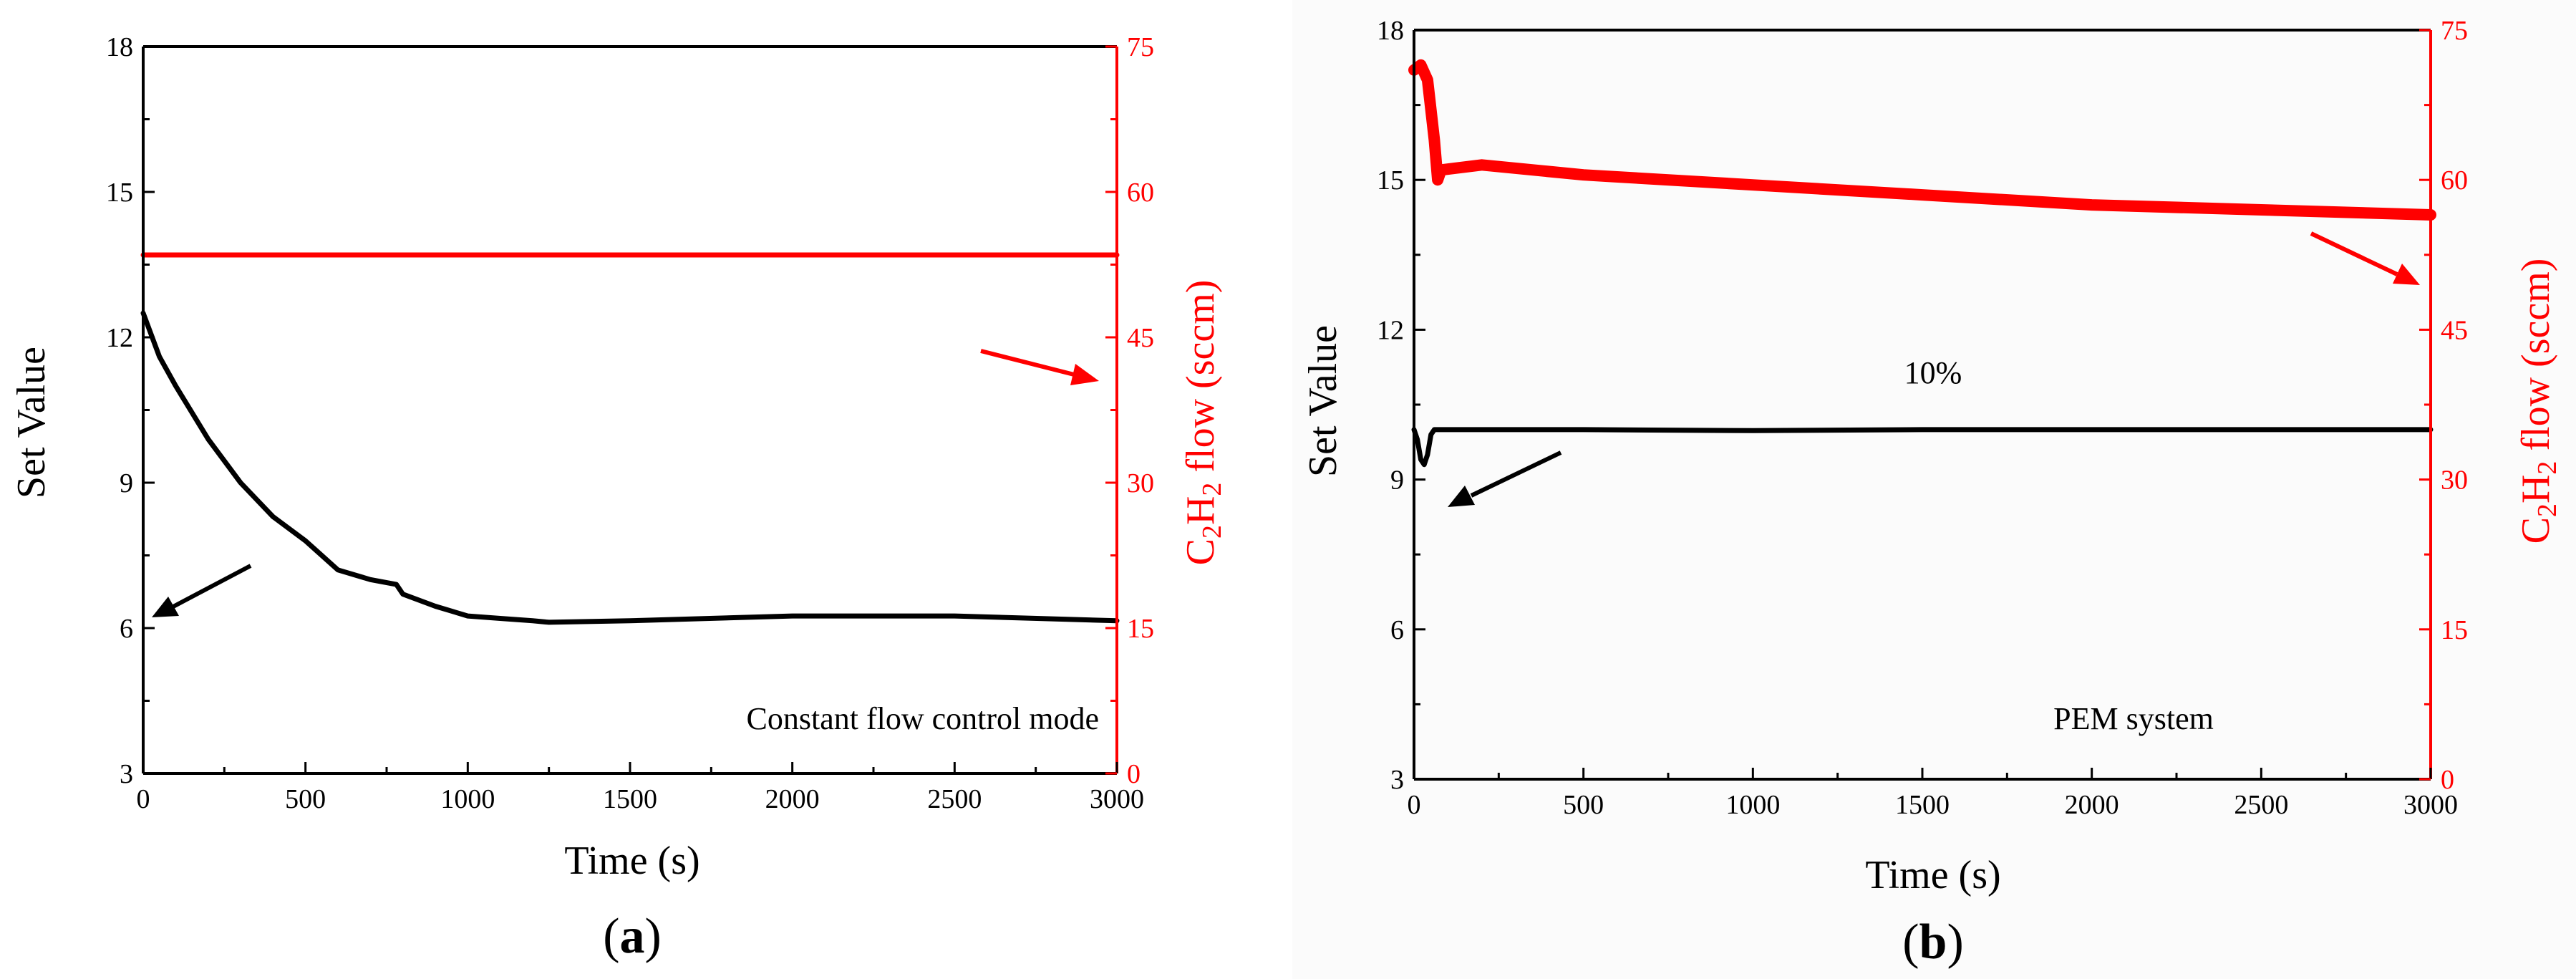  What do you see at coordinates (306, 799) in the screenshot?
I see `xtick-label-a: 500` at bounding box center [306, 799].